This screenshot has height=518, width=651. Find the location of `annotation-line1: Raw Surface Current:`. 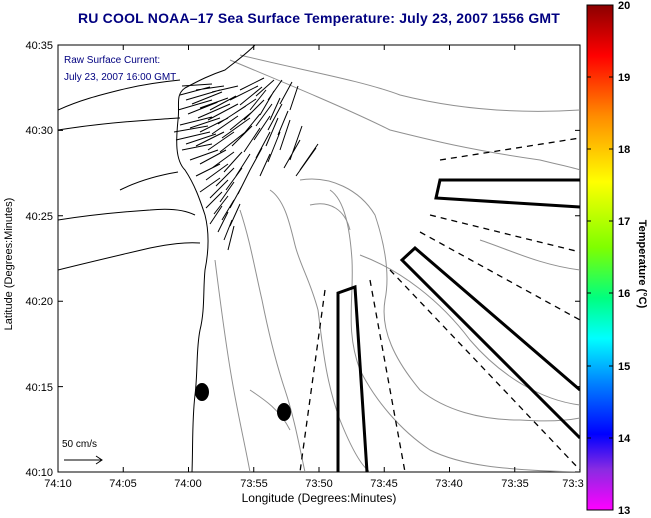

annotation-line1: Raw Surface Current: is located at coordinates (112, 60).